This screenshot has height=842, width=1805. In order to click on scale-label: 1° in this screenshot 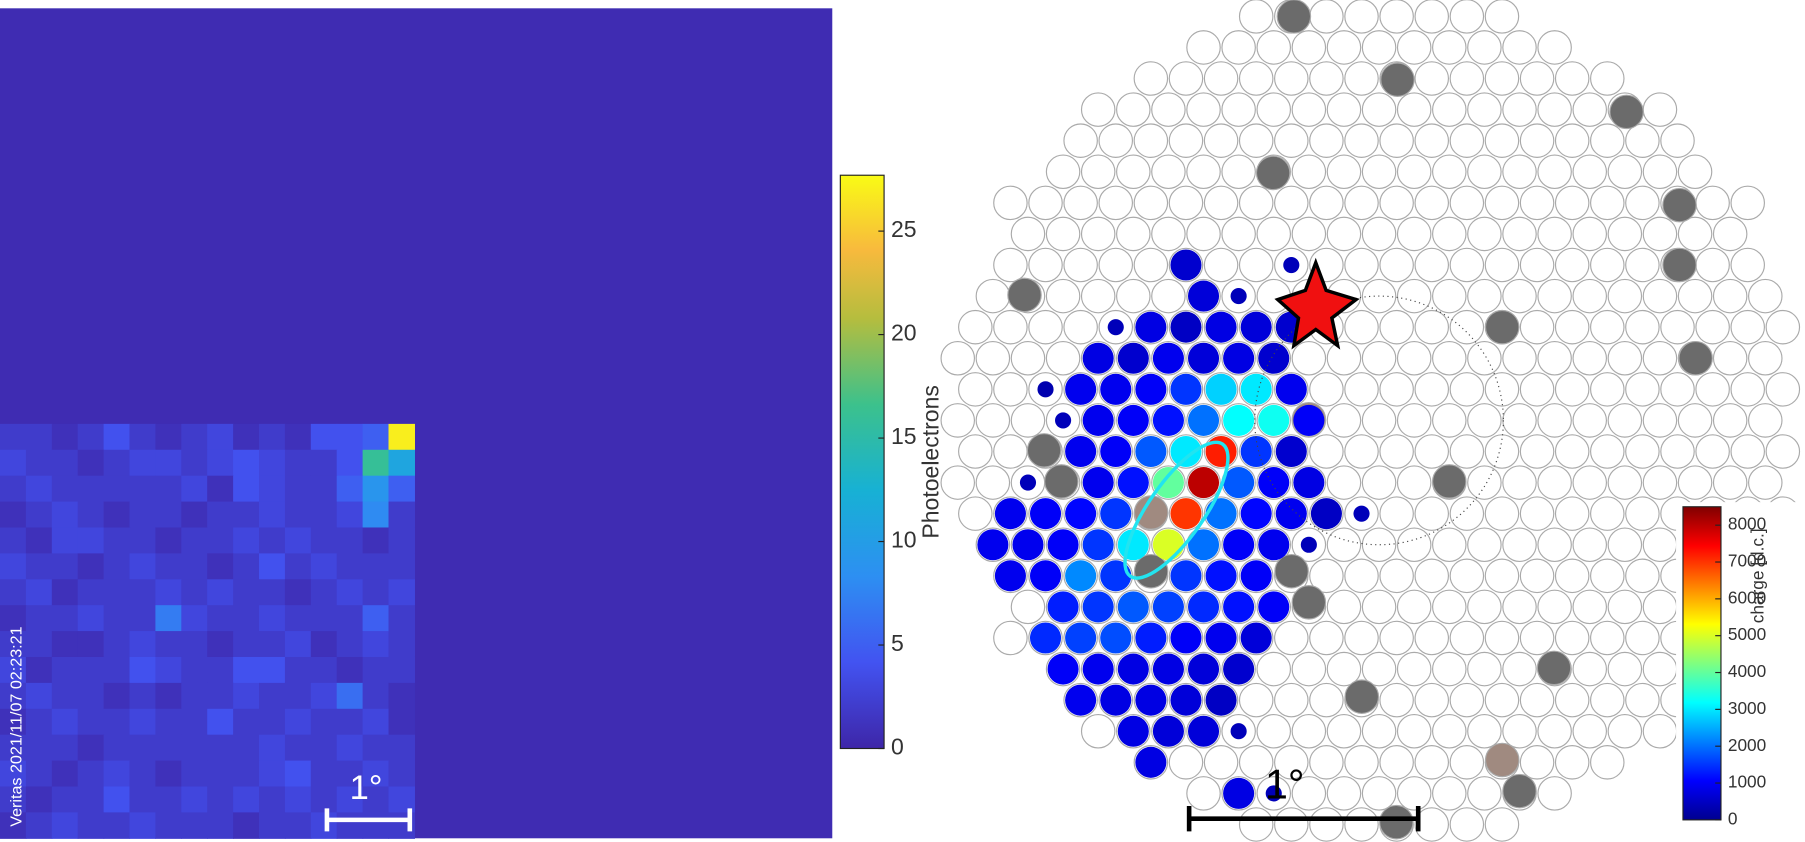, I will do `click(366, 788)`.